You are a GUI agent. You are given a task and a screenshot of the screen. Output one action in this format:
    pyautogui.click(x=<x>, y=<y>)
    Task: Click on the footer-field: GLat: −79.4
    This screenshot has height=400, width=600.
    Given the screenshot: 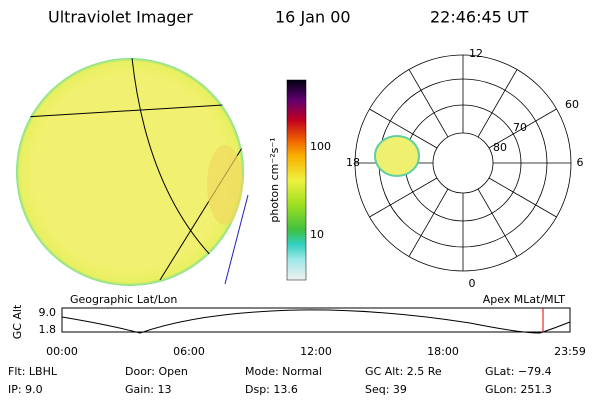 What is the action you would take?
    pyautogui.click(x=518, y=371)
    